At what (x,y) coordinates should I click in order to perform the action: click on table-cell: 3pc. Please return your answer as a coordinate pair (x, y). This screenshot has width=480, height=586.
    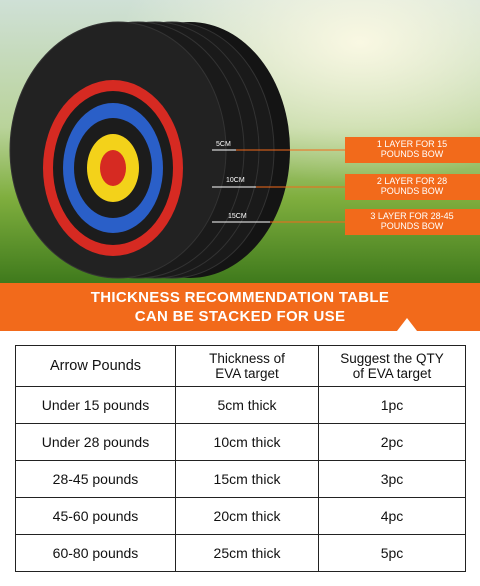
    Looking at the image, I should click on (392, 479).